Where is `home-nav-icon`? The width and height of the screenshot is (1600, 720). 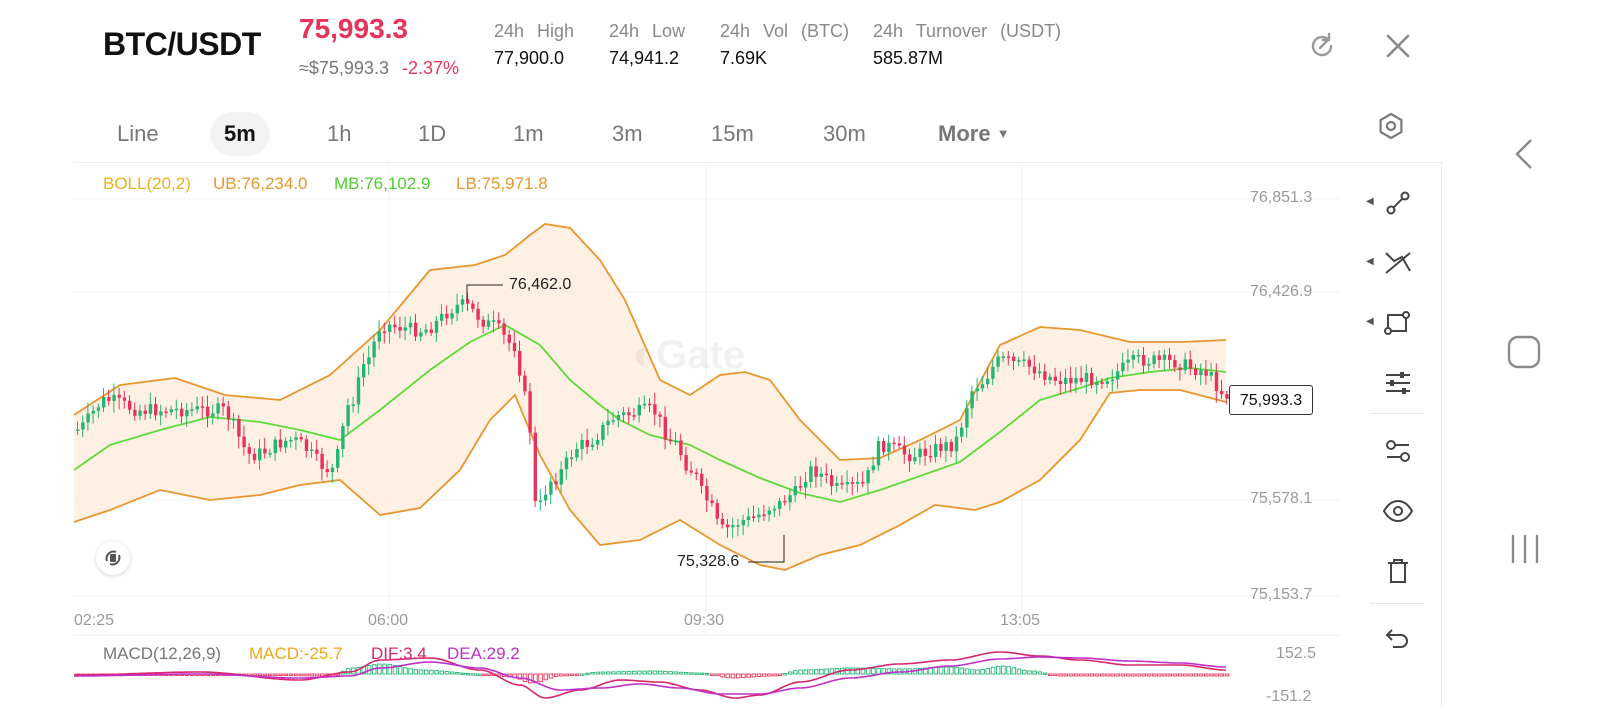 home-nav-icon is located at coordinates (1524, 352).